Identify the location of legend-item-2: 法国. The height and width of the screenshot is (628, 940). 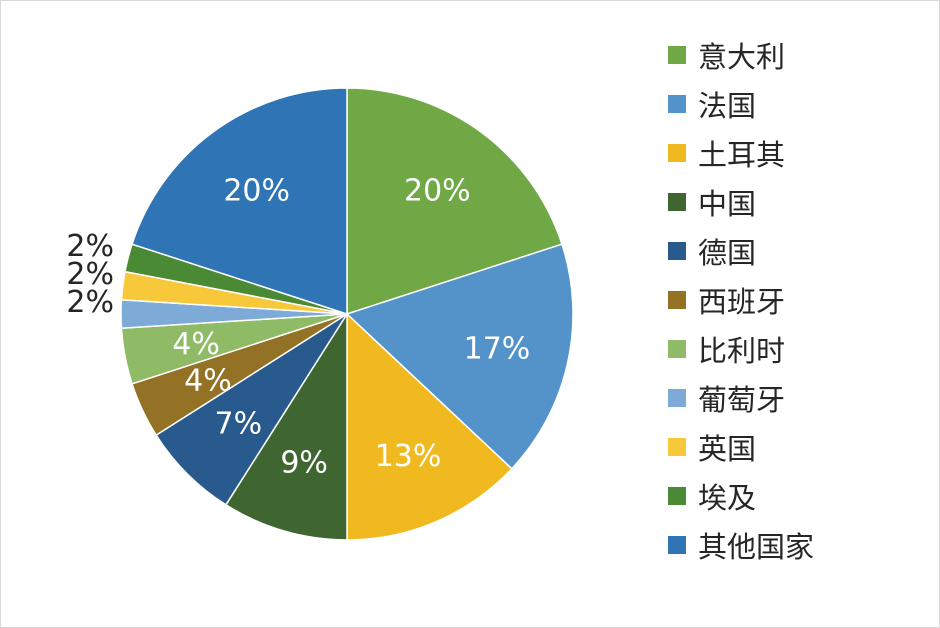
(741, 103).